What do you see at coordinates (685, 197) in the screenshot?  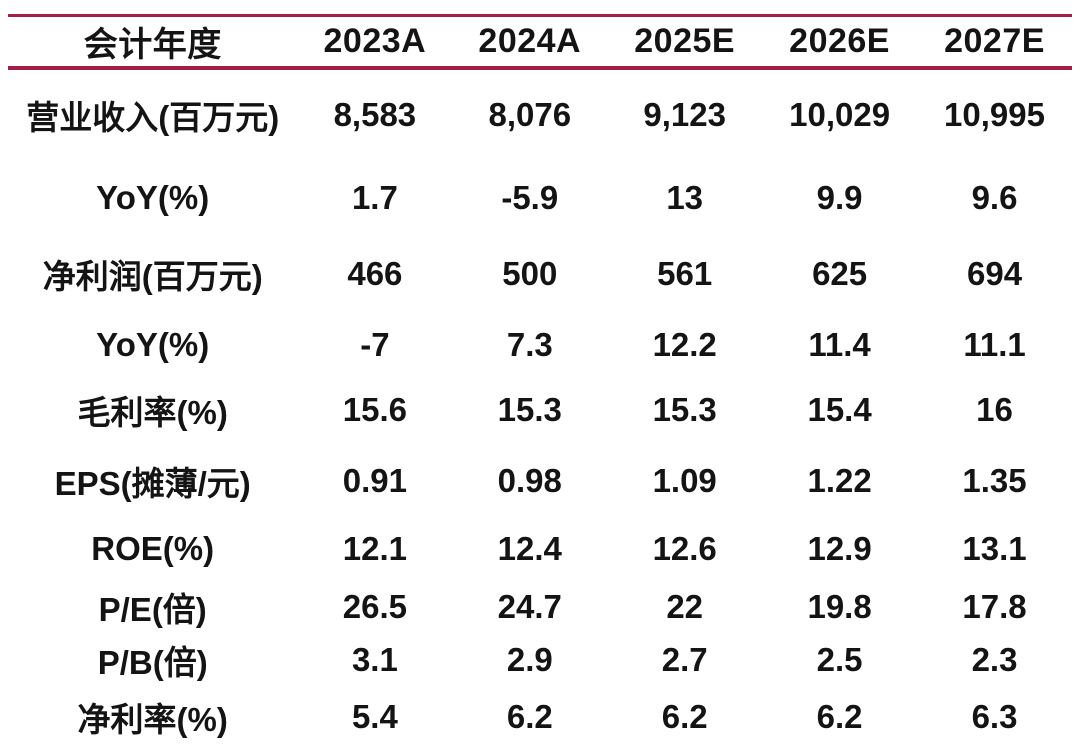 I see `cell-value: 13` at bounding box center [685, 197].